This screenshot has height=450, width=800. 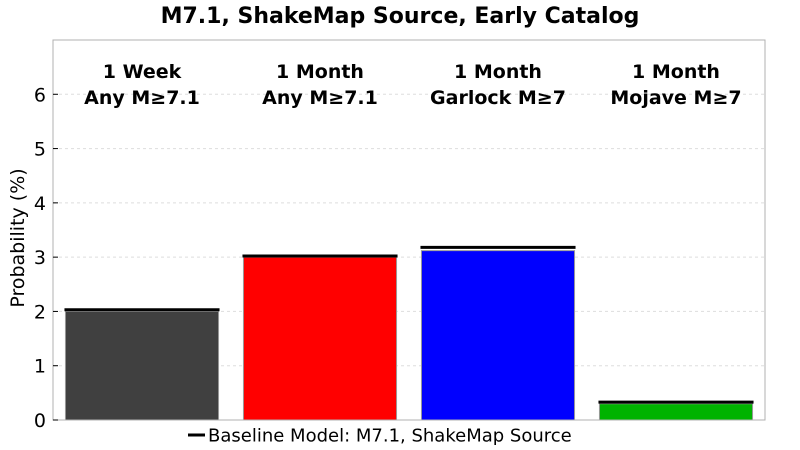 What do you see at coordinates (400, 16) in the screenshot?
I see `chart-title: M7.1, ShakeMap Source, Early Catalog` at bounding box center [400, 16].